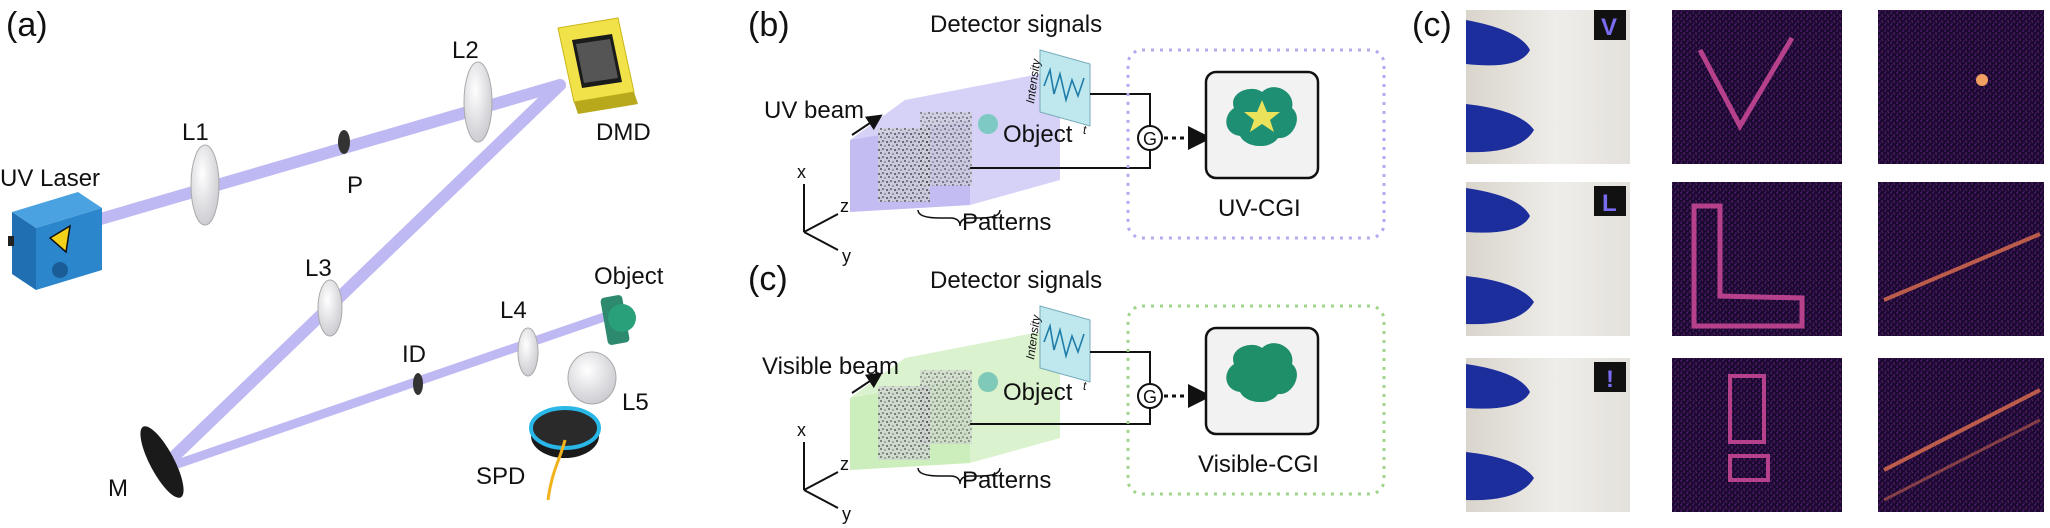  Describe the element at coordinates (801, 430) in the screenshot. I see `axis-x-label-2: x` at that location.